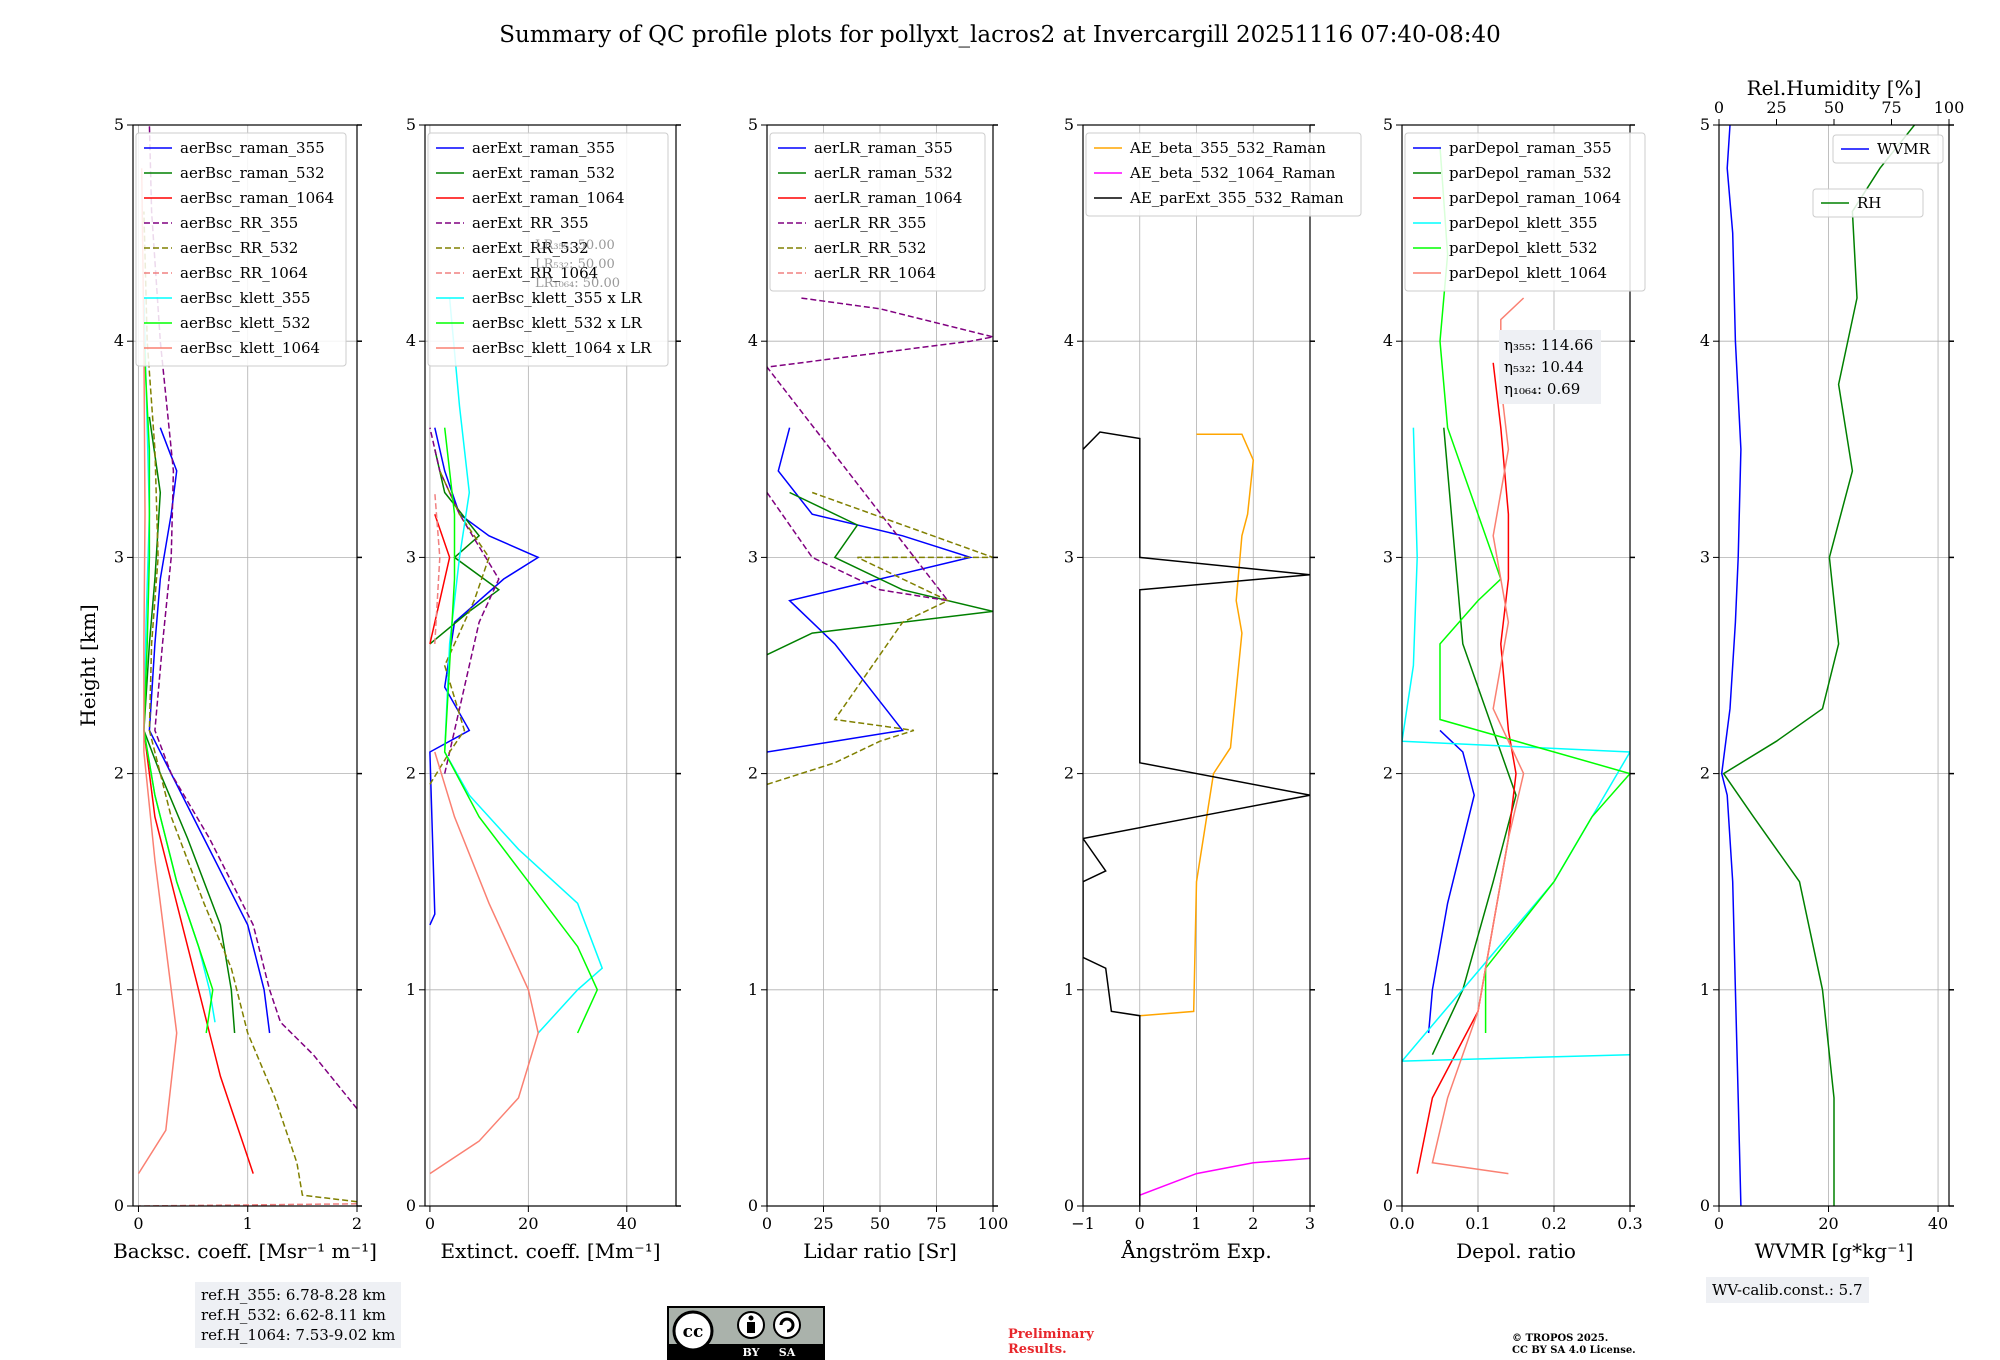  Describe the element at coordinates (530, 223) in the screenshot. I see `legend-label-aerext-rr-355: aerExt_RR_355` at that location.